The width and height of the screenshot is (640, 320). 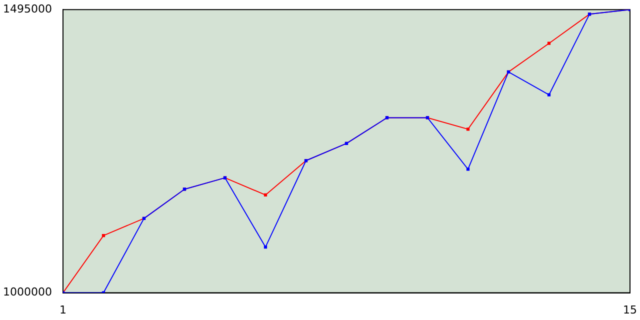 What do you see at coordinates (27, 9) in the screenshot?
I see `y-tick-label: 1495000` at bounding box center [27, 9].